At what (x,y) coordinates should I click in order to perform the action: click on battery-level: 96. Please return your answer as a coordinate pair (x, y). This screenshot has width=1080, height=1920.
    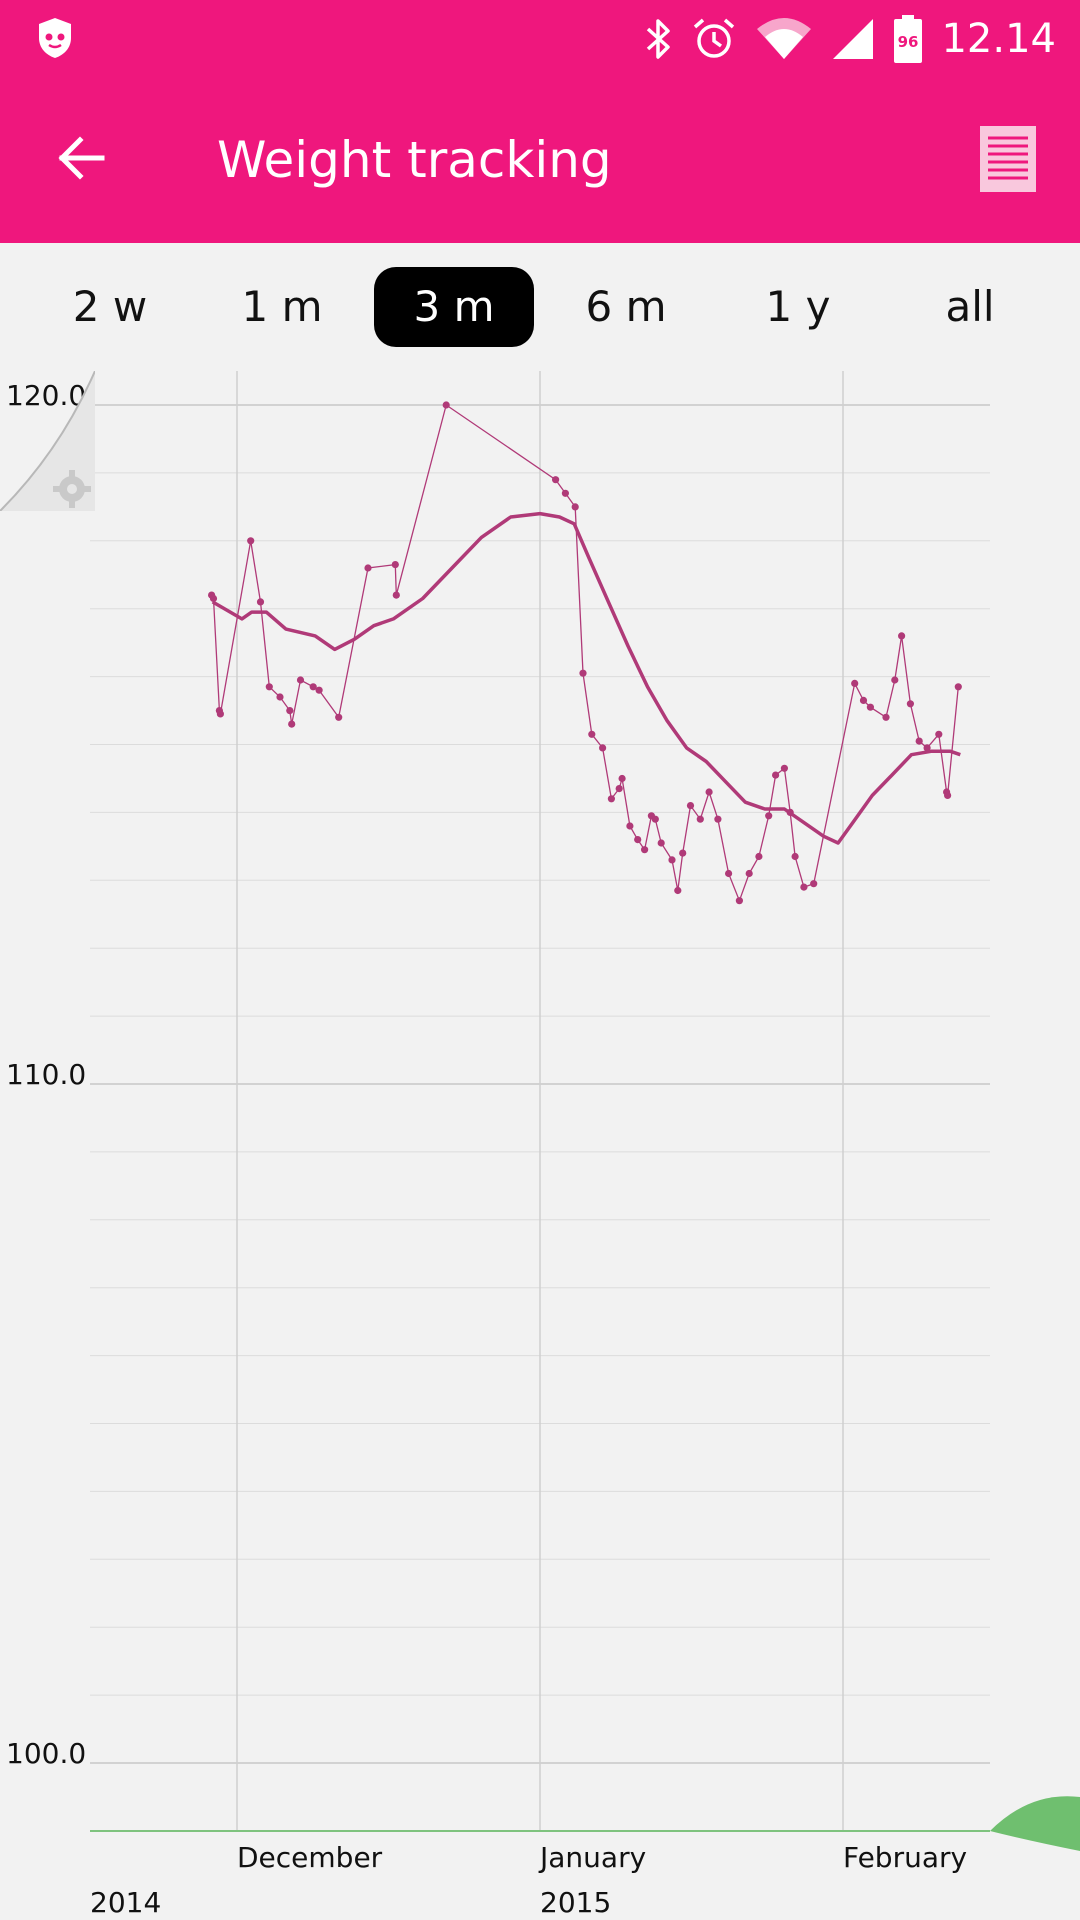
    Looking at the image, I should click on (908, 42).